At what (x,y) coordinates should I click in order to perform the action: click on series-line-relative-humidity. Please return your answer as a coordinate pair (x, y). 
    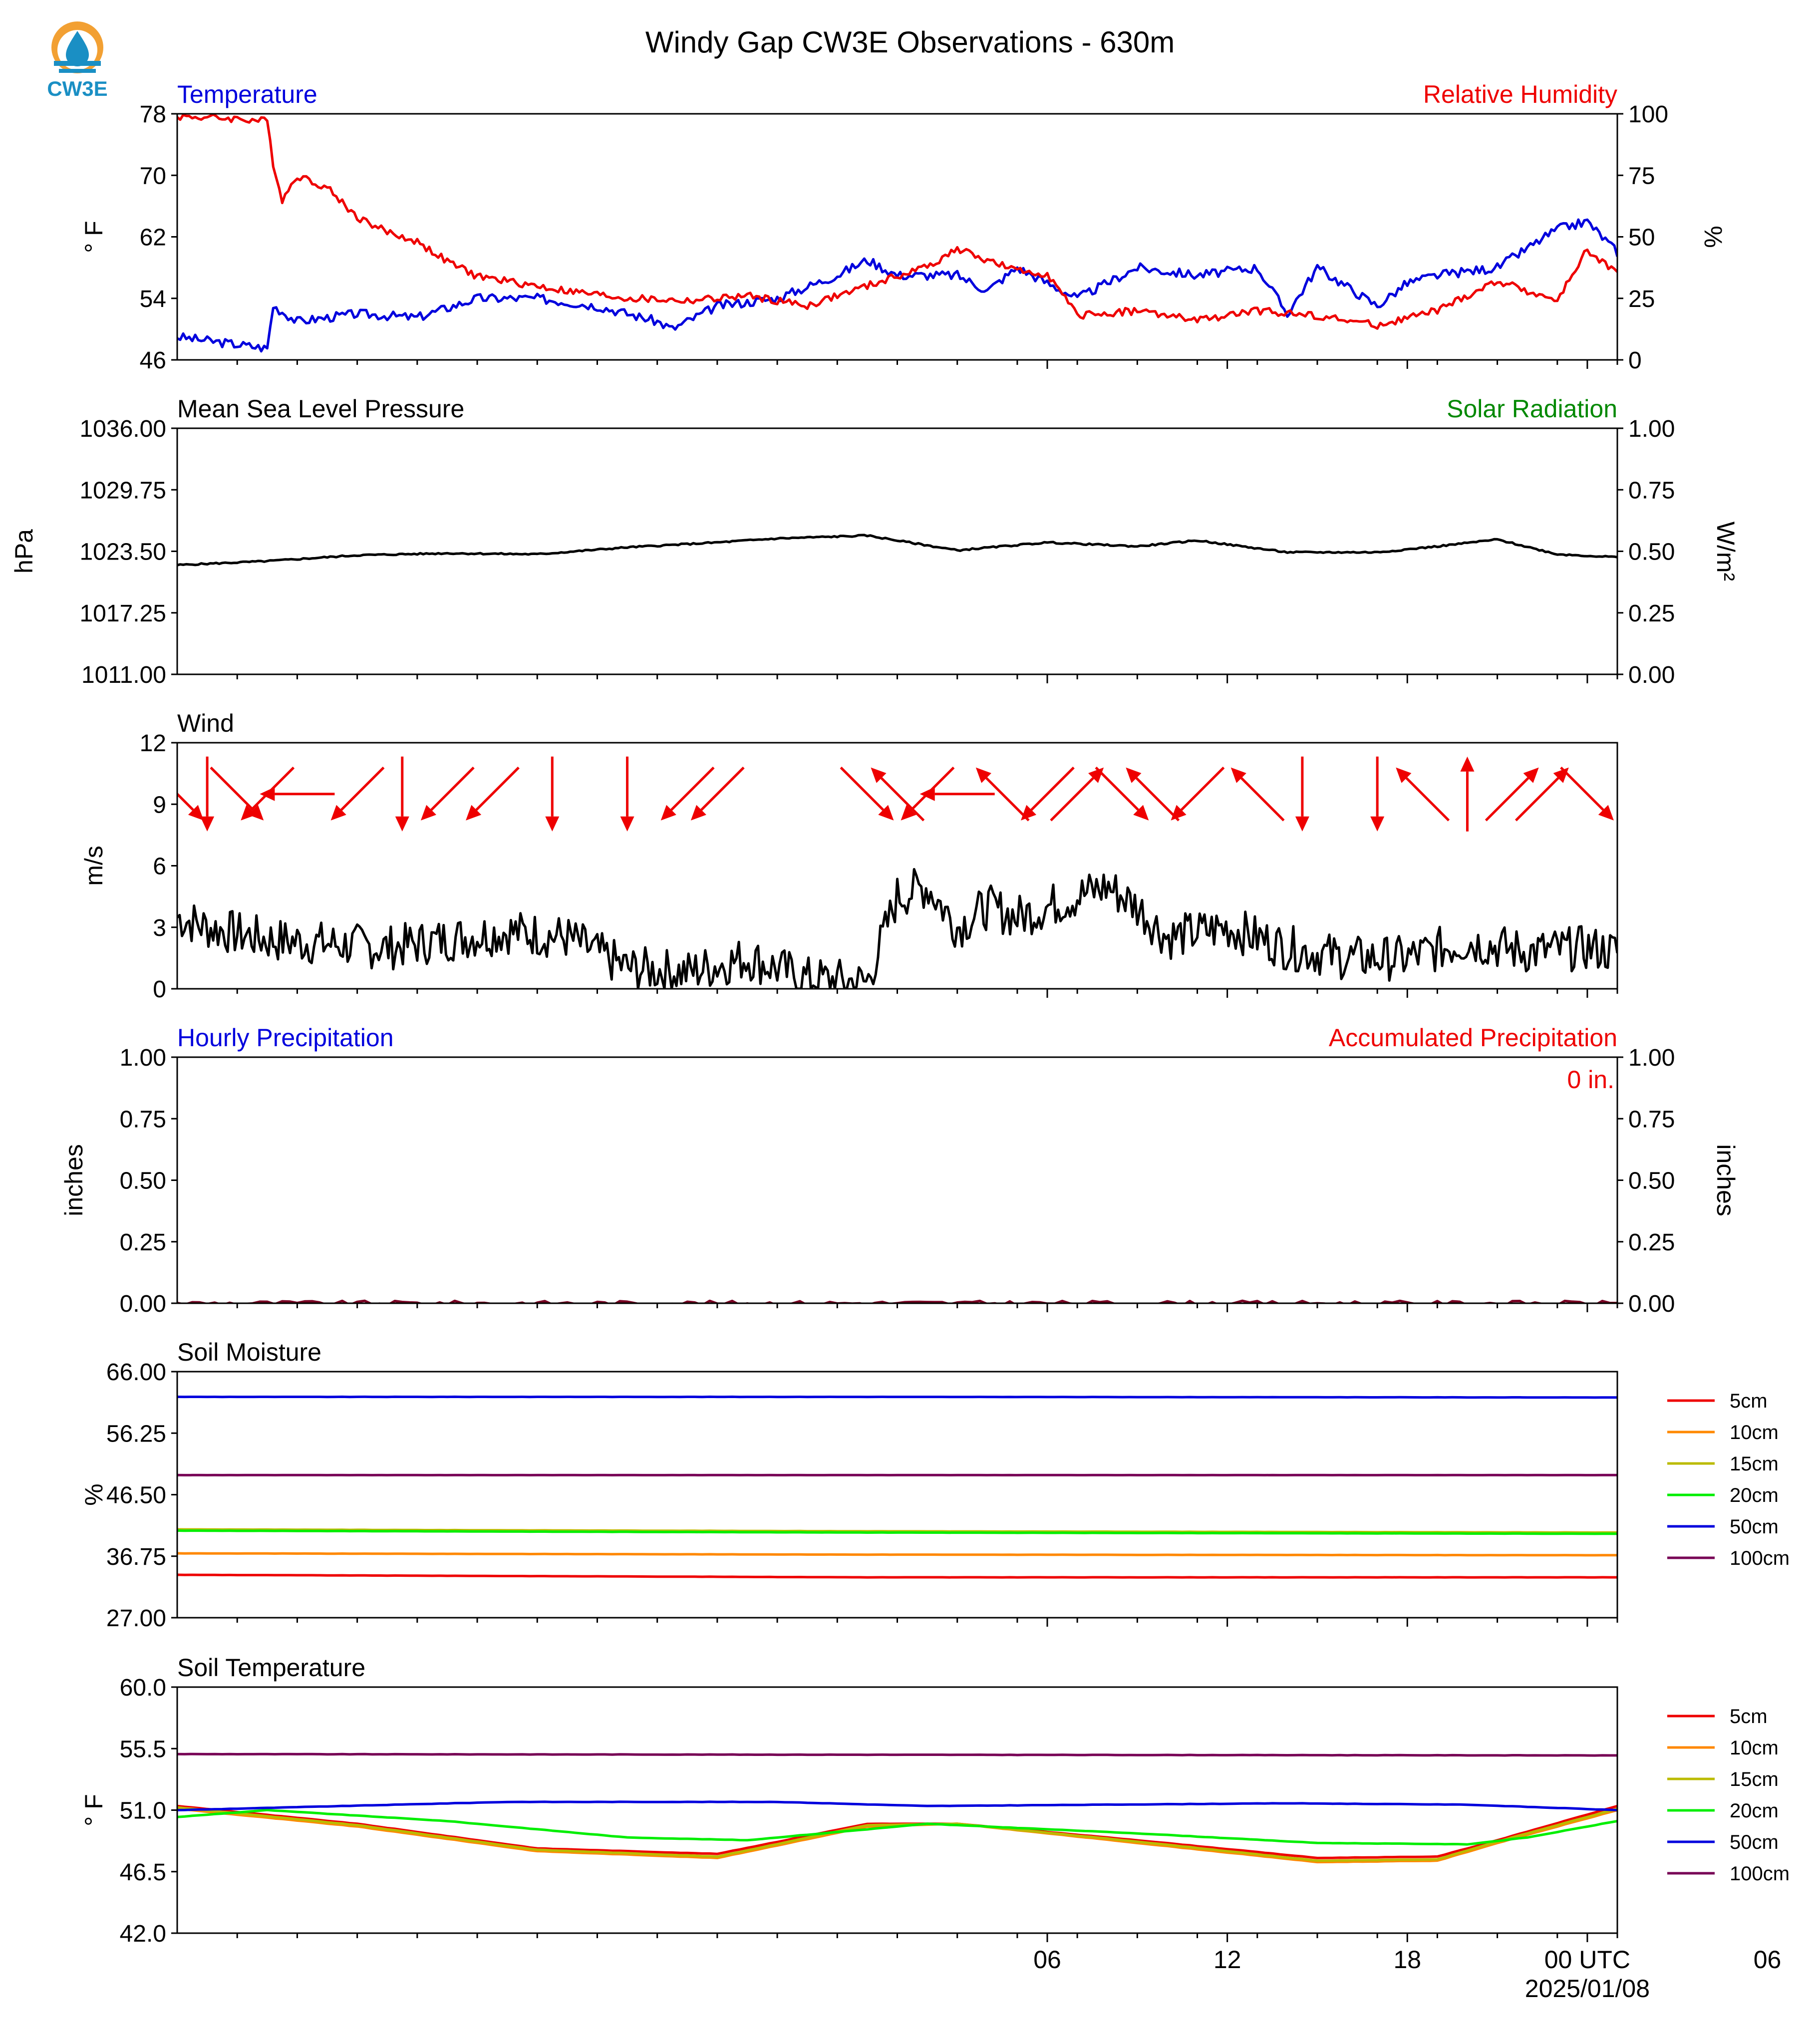
    Looking at the image, I should click on (897, 222).